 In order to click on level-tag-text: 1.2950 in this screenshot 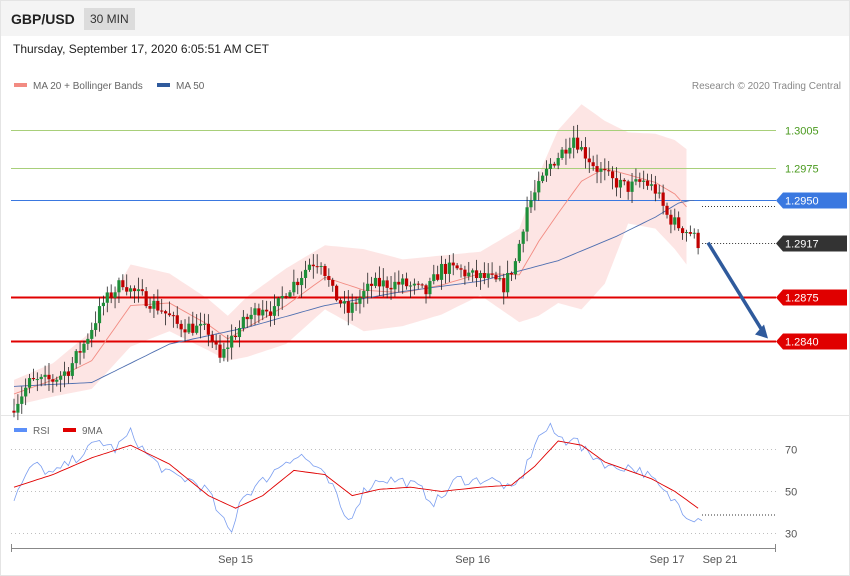, I will do `click(802, 202)`.